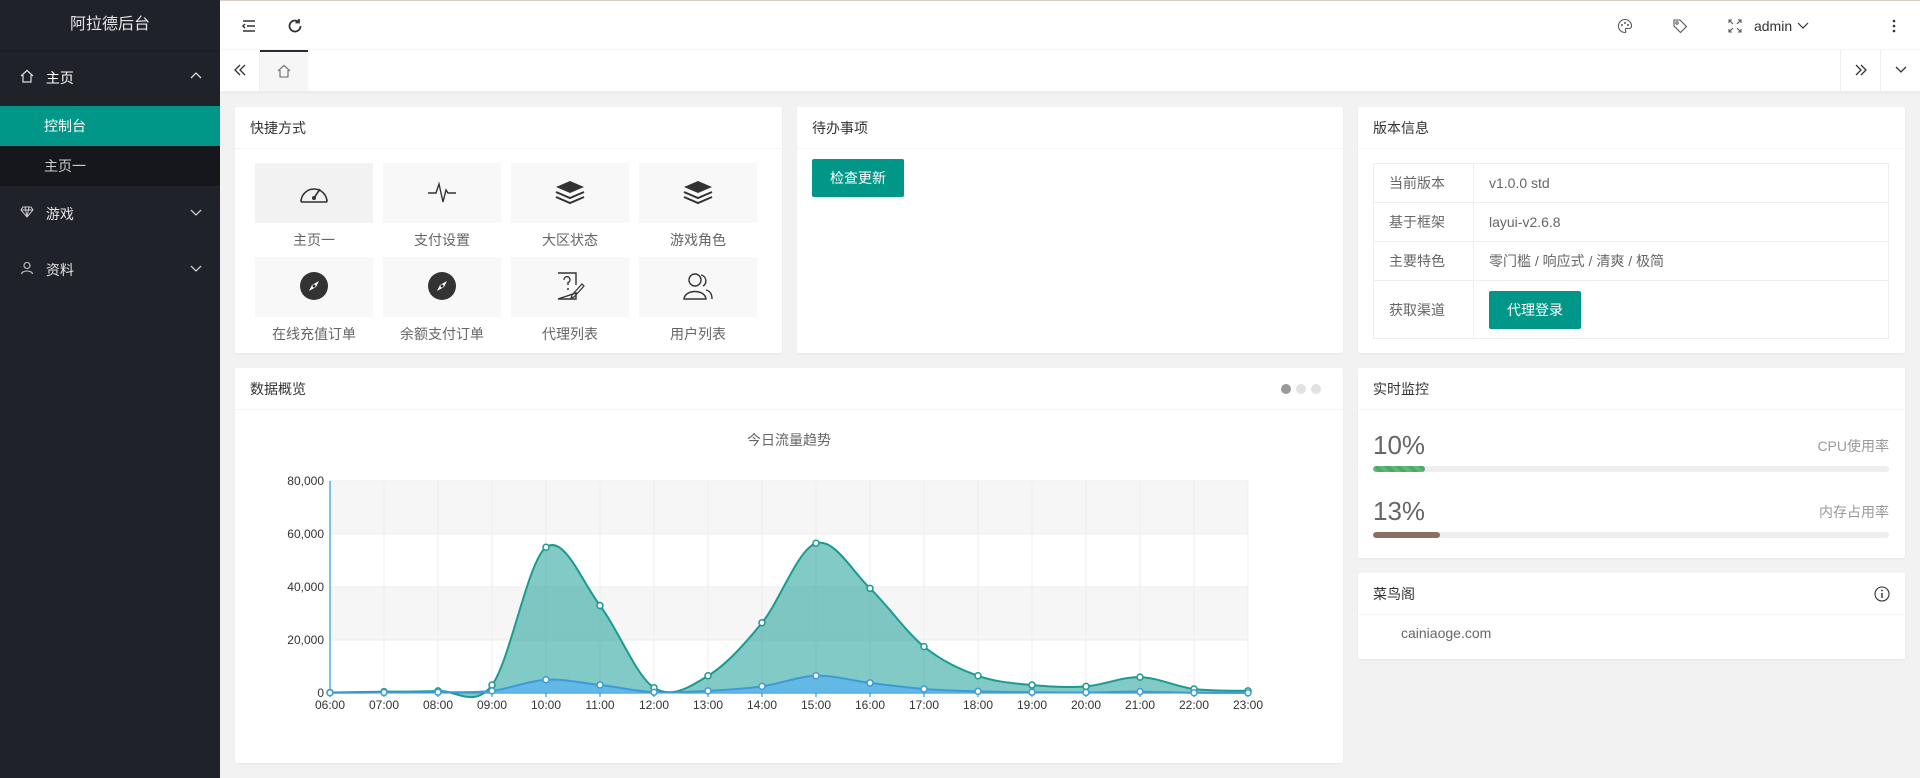  What do you see at coordinates (789, 620) in the screenshot?
I see `chart-series-area` at bounding box center [789, 620].